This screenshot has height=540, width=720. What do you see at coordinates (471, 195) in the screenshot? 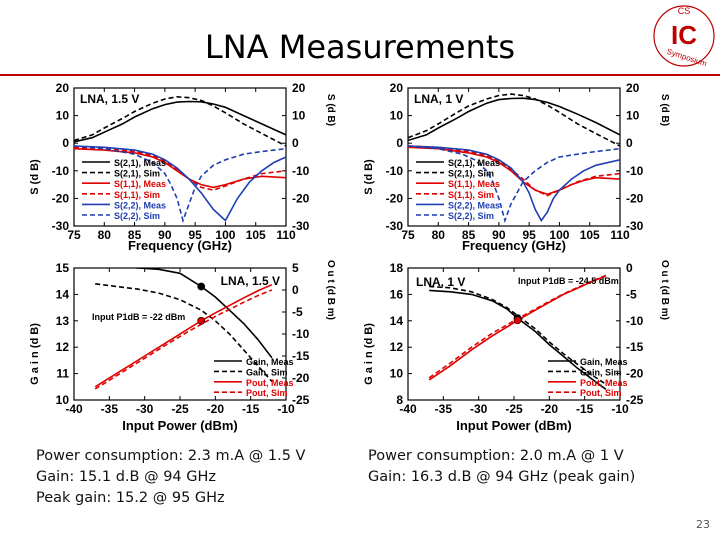
I see `legend-label-3: S(1,1), Sim` at bounding box center [471, 195].